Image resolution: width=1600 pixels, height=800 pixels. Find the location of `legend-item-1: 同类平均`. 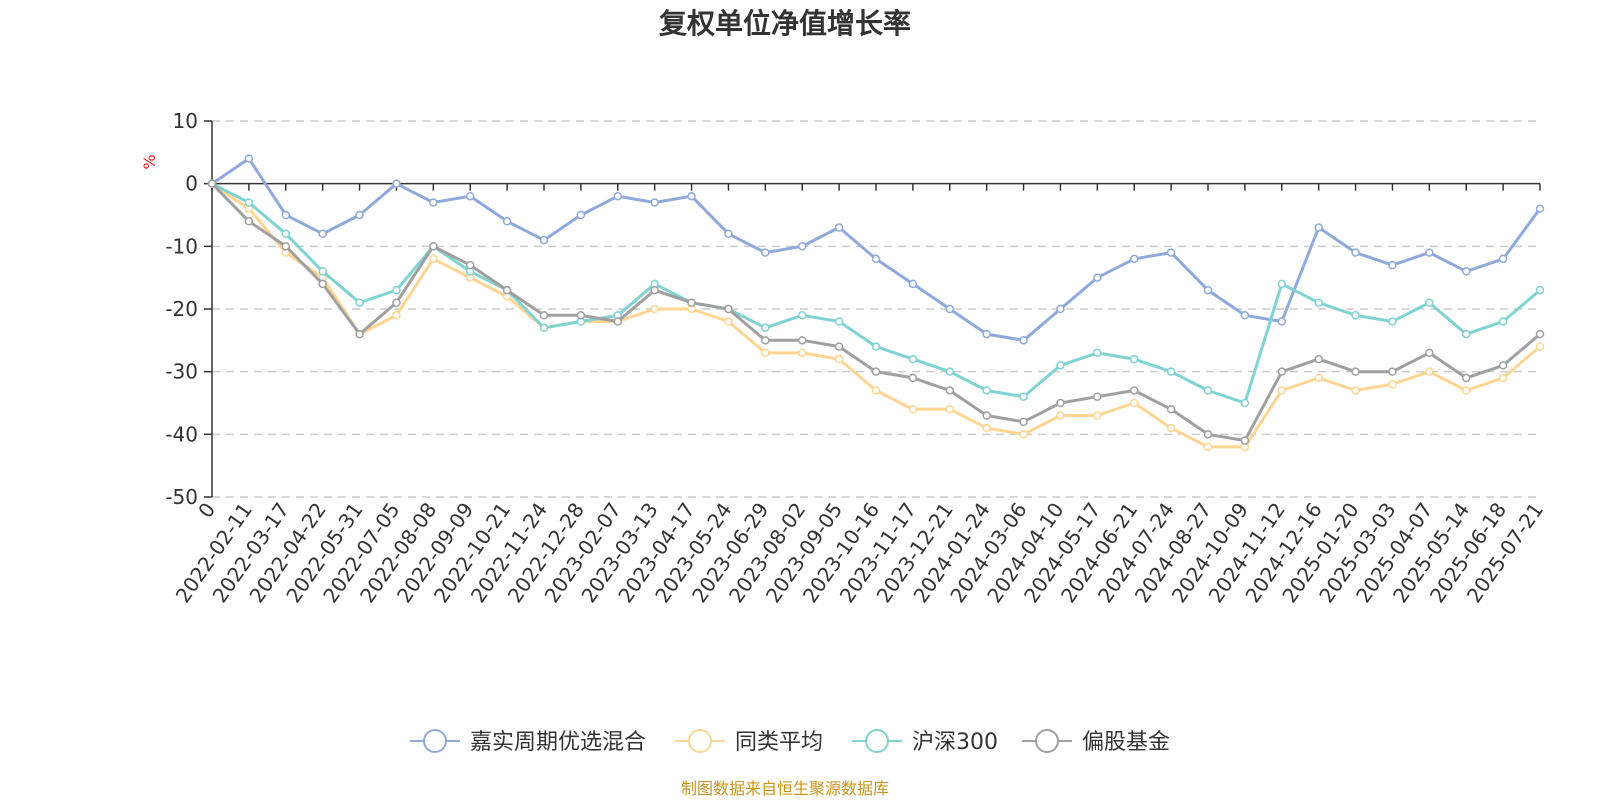

legend-item-1: 同类平均 is located at coordinates (749, 742).